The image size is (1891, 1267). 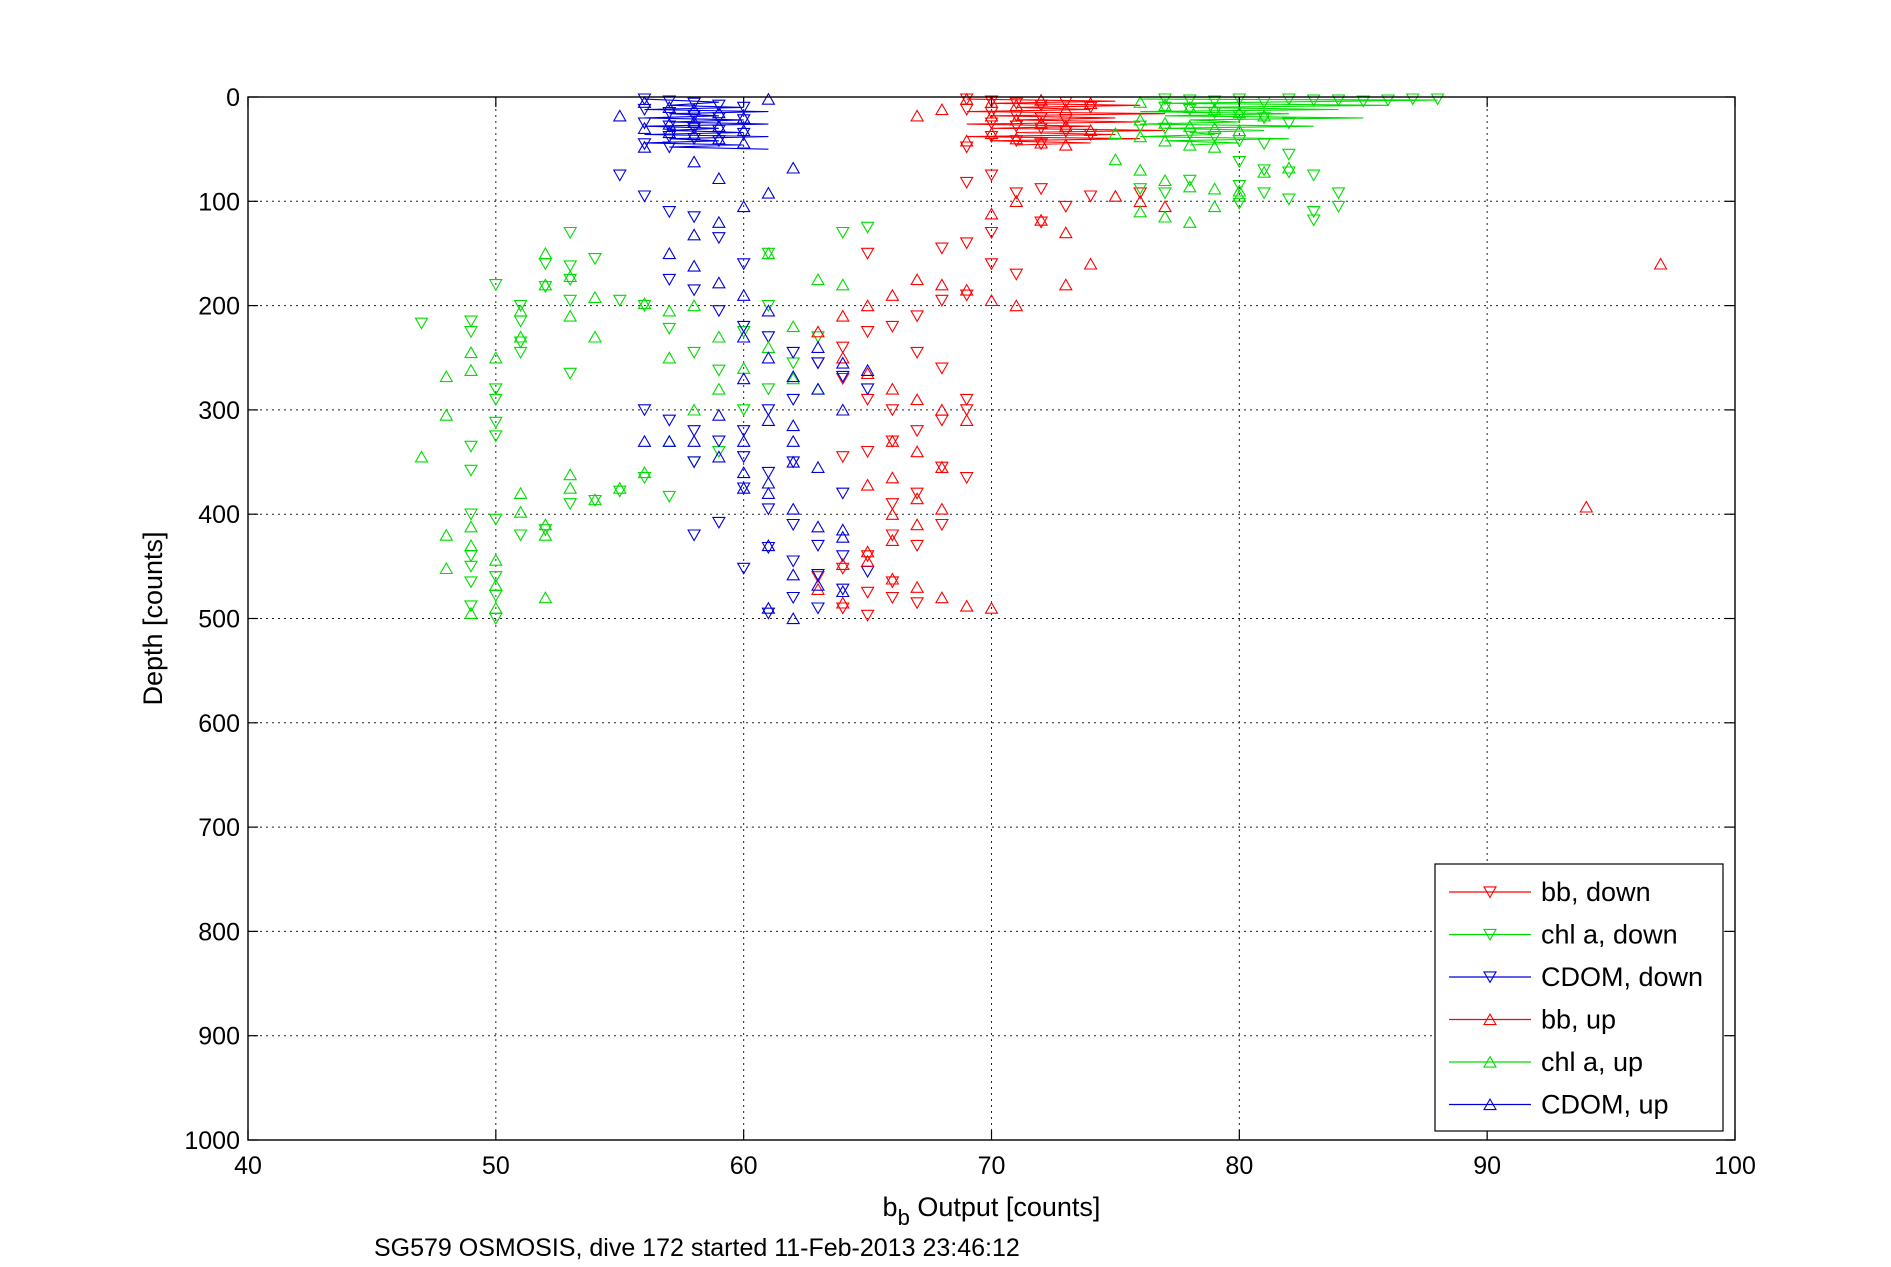 What do you see at coordinates (1605, 1105) in the screenshot?
I see `legend-entry-label: CDOM, up` at bounding box center [1605, 1105].